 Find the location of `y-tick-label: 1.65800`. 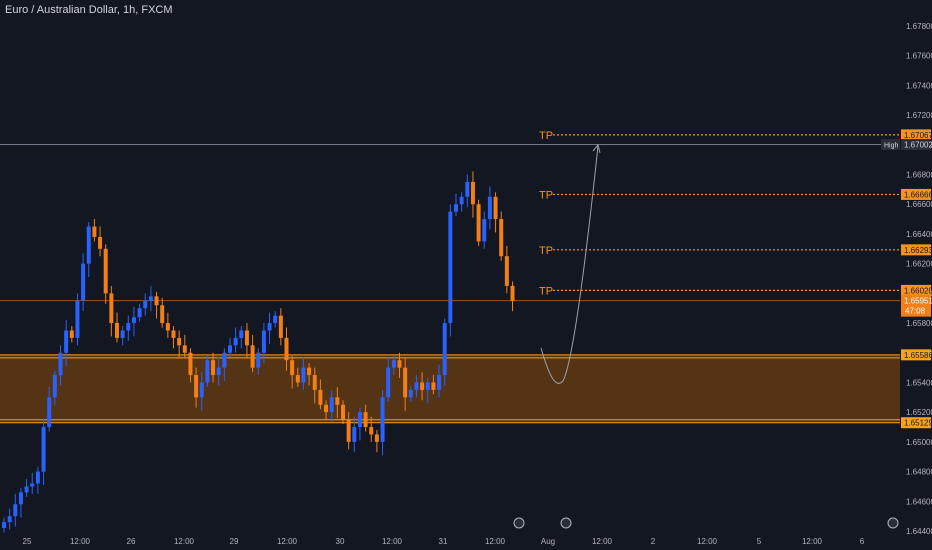

y-tick-label: 1.65800 is located at coordinates (919, 323).